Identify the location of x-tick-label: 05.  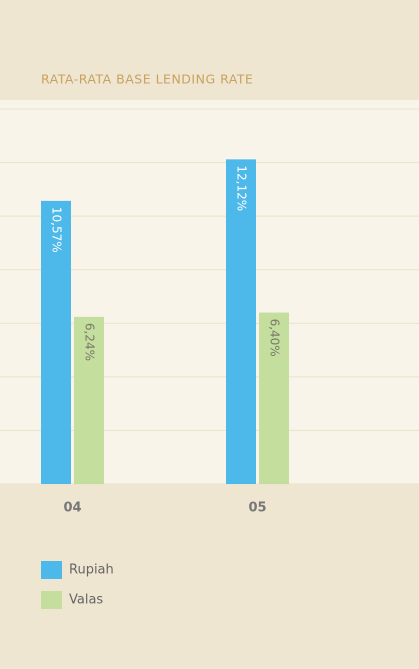
(257, 508).